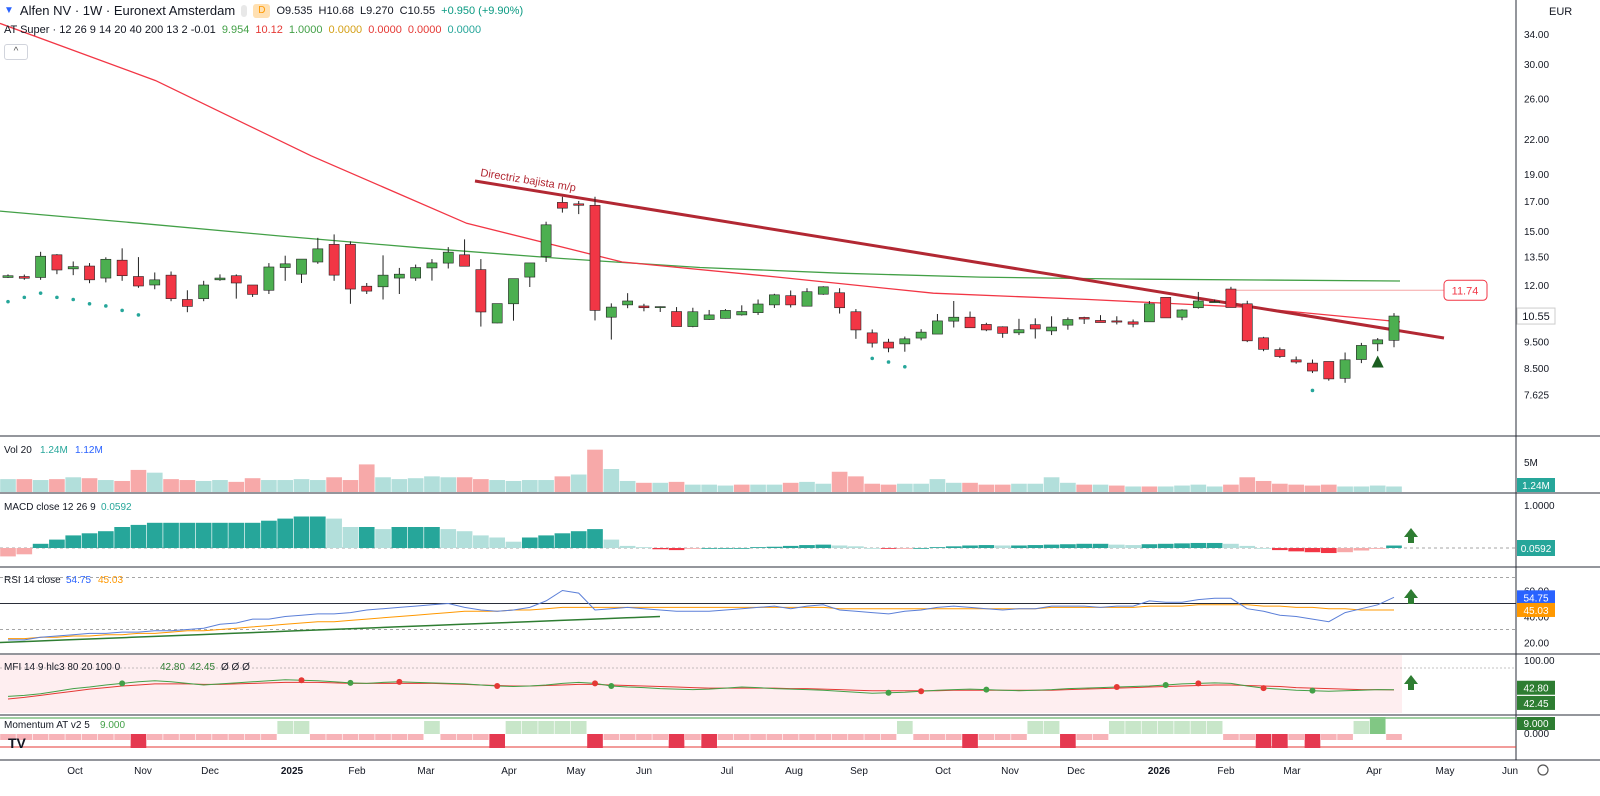  Describe the element at coordinates (1535, 724) in the screenshot. I see `momentum-last-label: 9.000` at that location.